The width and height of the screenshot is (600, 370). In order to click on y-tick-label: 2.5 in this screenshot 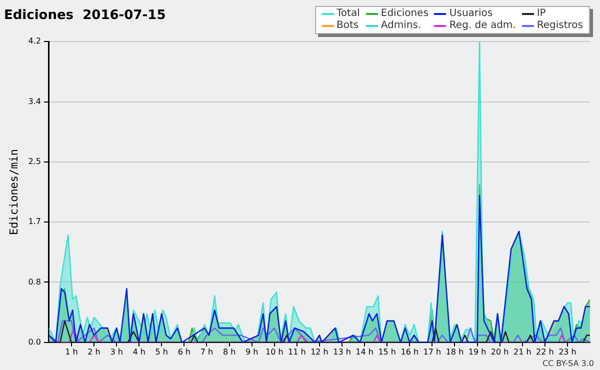, I will do `click(34, 161)`.